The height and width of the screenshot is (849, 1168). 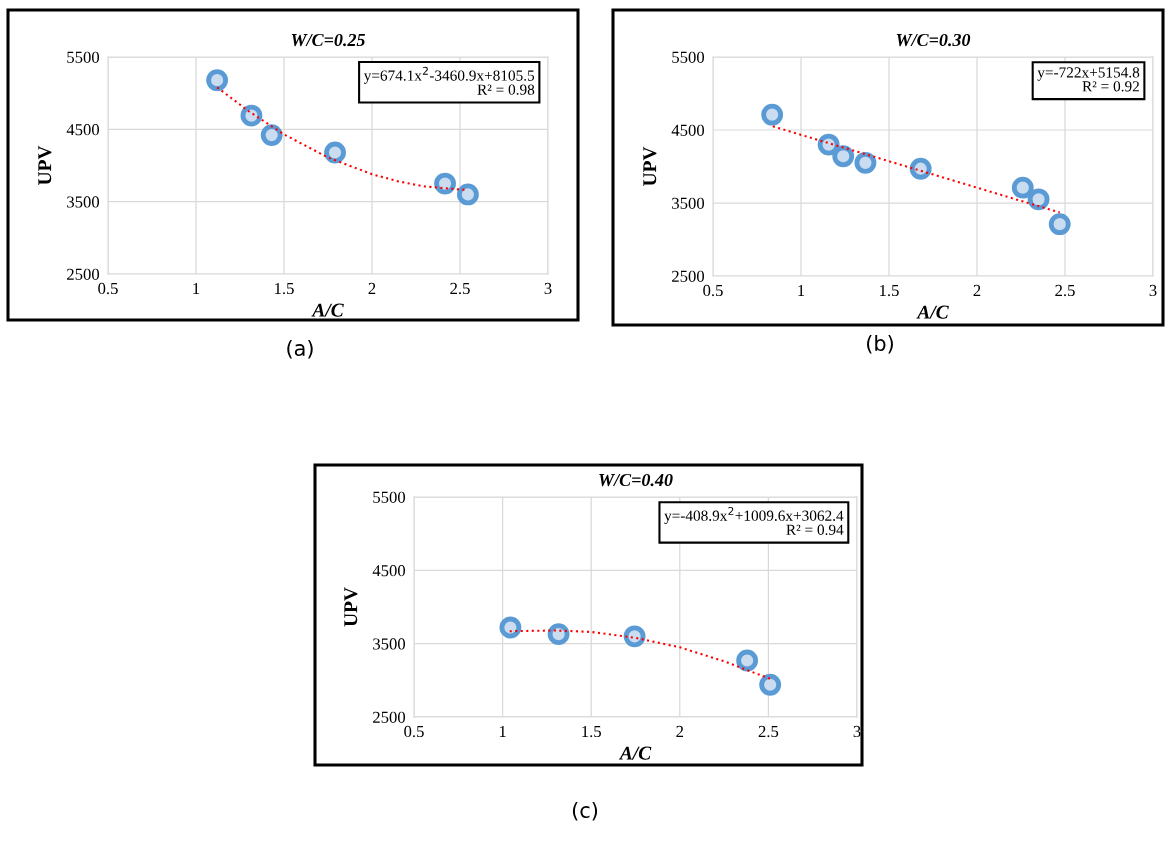 I want to click on chart-title: W/C=0.40, so click(x=636, y=480).